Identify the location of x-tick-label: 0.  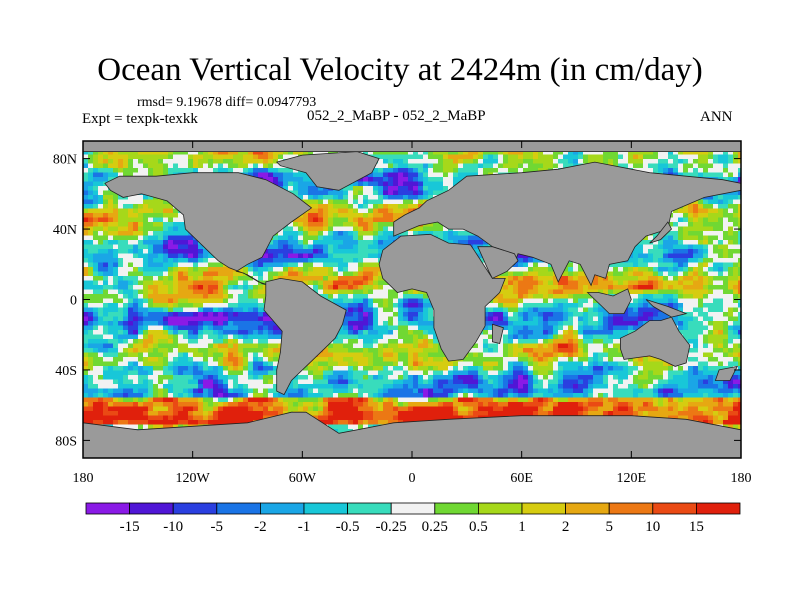
(412, 478).